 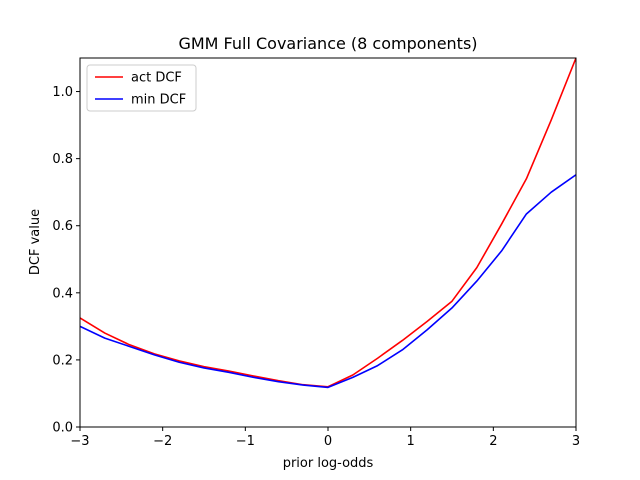 I want to click on y-tick-label: 0.4, so click(x=62, y=293).